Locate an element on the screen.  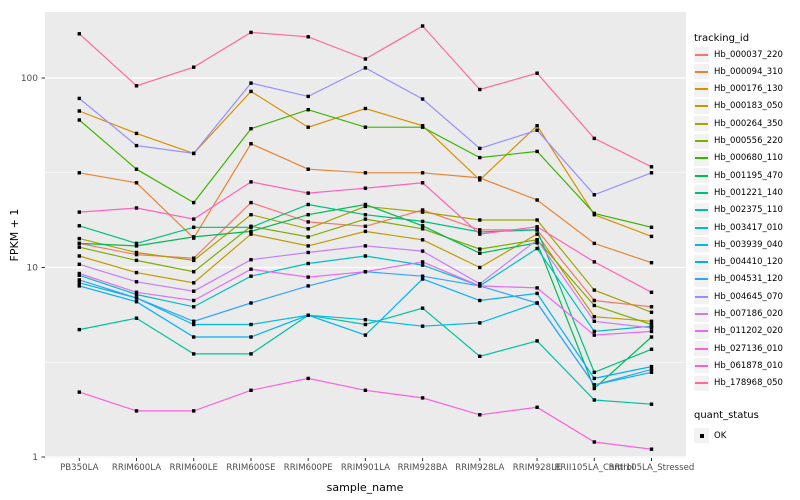
legend-item-Hb_007186_020: Hb_007186_020 is located at coordinates (738, 314).